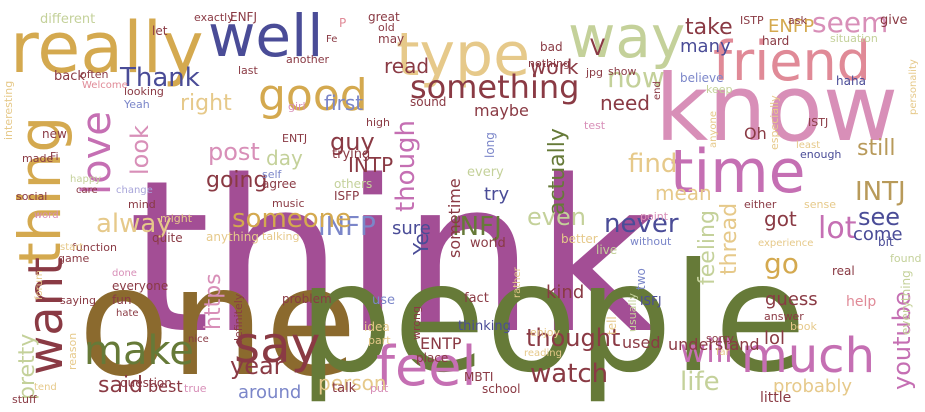 The image size is (925, 412). Describe the element at coordinates (248, 70) in the screenshot. I see `word-last: last` at that location.